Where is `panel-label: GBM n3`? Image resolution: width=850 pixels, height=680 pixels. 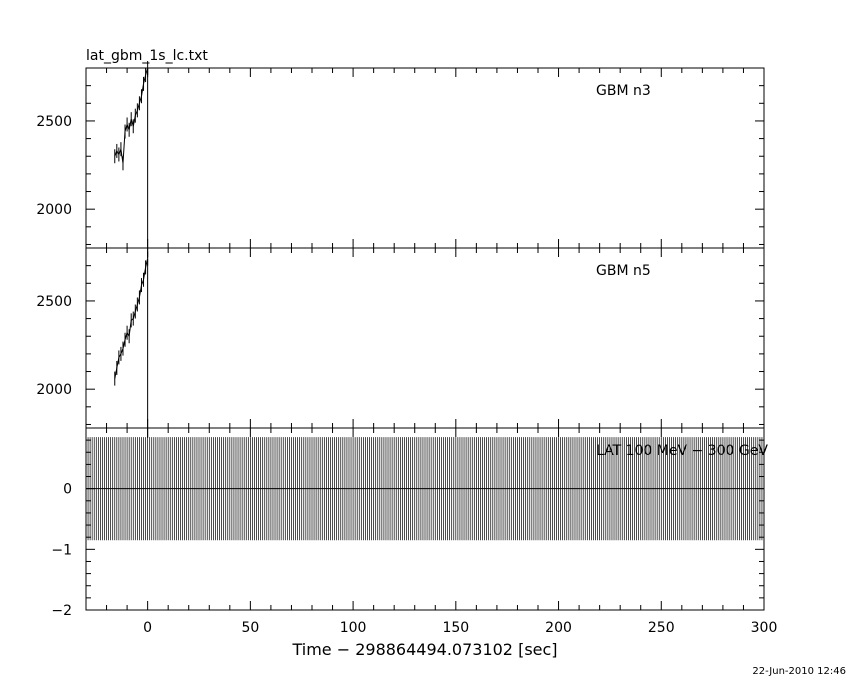
panel-label: GBM n3 is located at coordinates (623, 91).